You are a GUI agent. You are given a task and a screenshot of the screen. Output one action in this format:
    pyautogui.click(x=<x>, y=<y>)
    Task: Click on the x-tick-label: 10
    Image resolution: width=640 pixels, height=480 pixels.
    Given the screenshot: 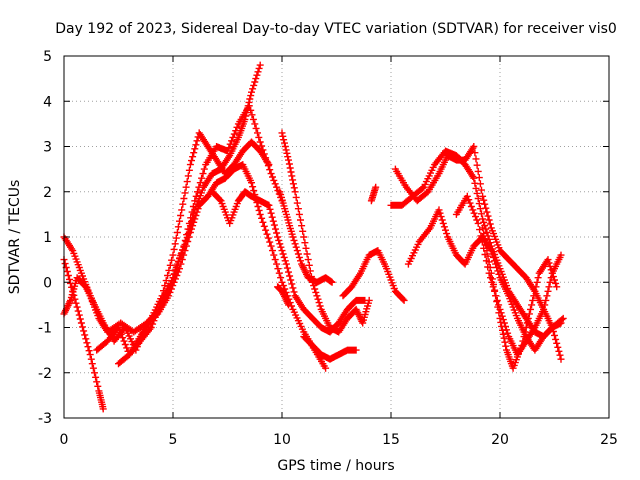 What is the action you would take?
    pyautogui.click(x=282, y=440)
    